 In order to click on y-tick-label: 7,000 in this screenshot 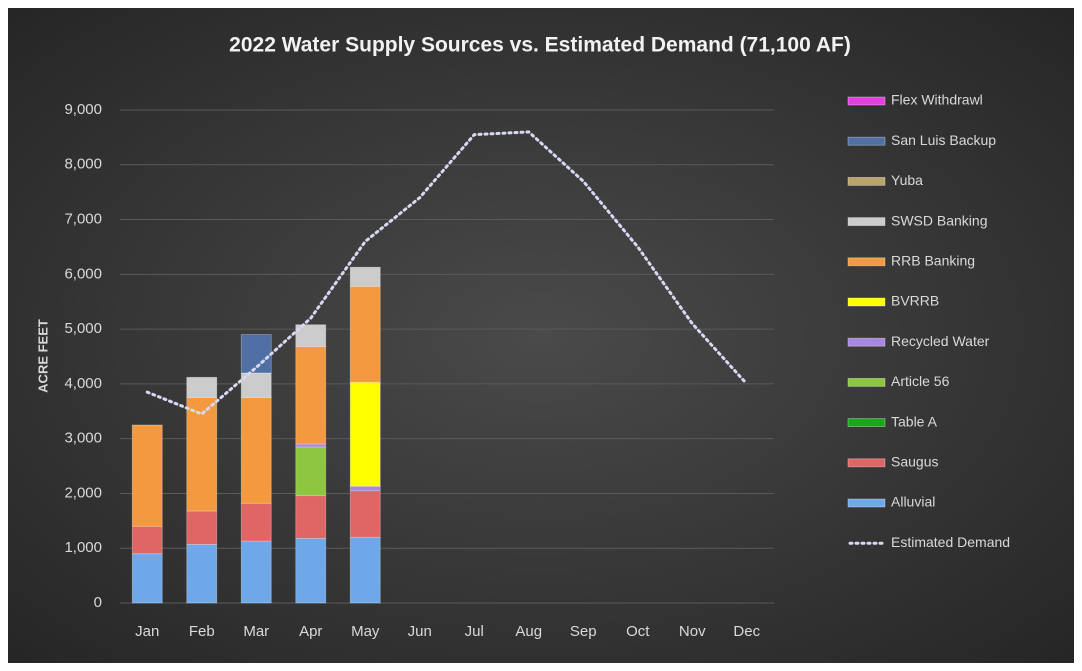, I will do `click(83, 219)`.